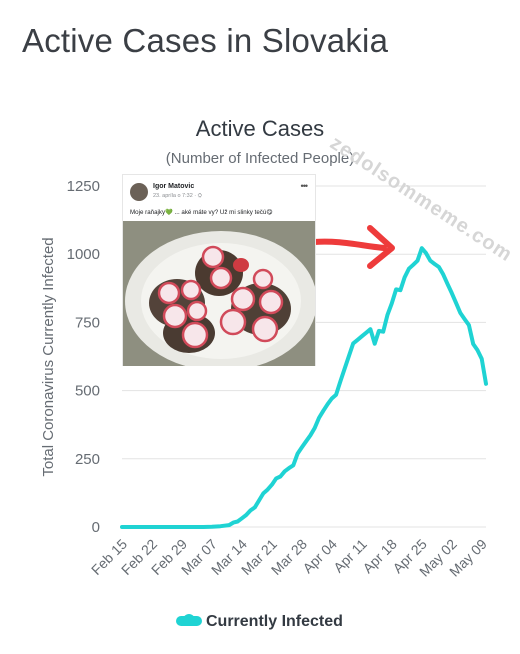 The width and height of the screenshot is (520, 654). I want to click on post-meta: 23. apríla o 7:32 · ⛭, so click(178, 196).